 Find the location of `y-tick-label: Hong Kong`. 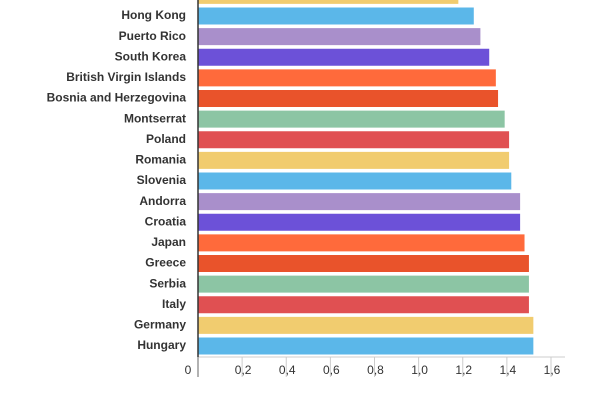

y-tick-label: Hong Kong is located at coordinates (153, 15).